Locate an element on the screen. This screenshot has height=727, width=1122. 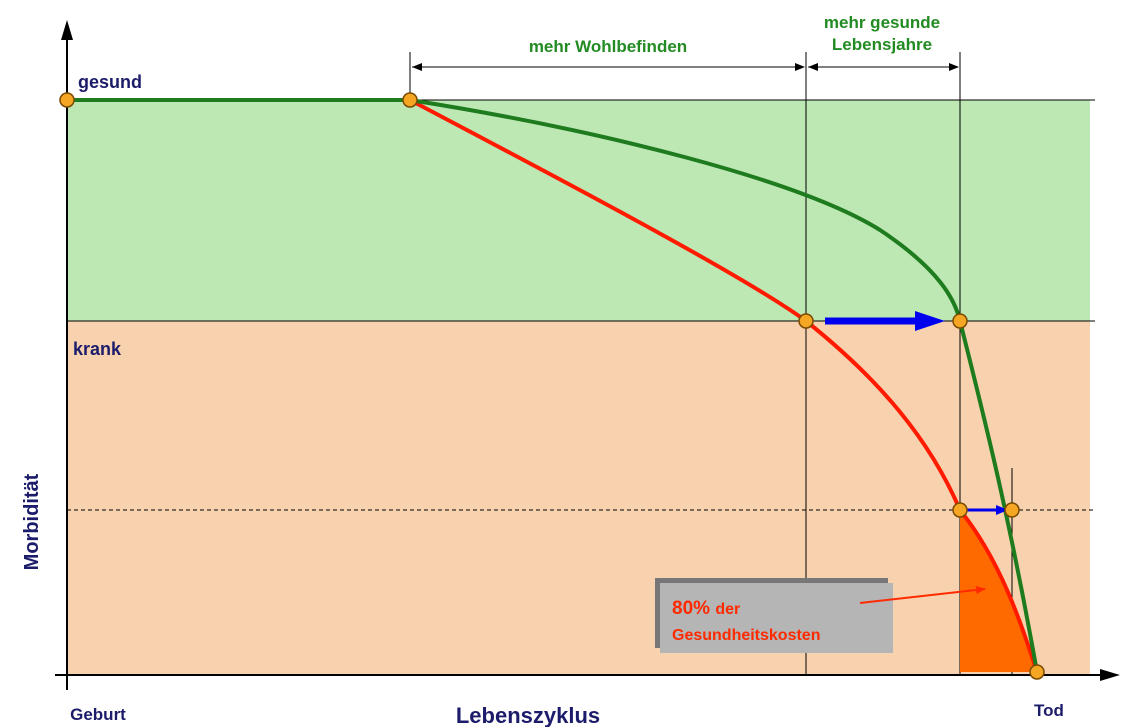
span-label: Lebensjahre is located at coordinates (882, 44).